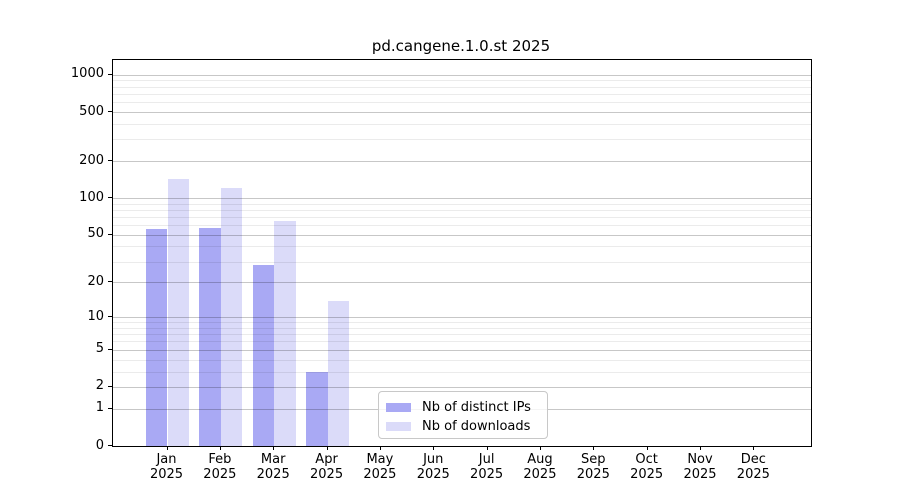 Image resolution: width=900 pixels, height=500 pixels. I want to click on bar-distinct-ips-jan, so click(156, 337).